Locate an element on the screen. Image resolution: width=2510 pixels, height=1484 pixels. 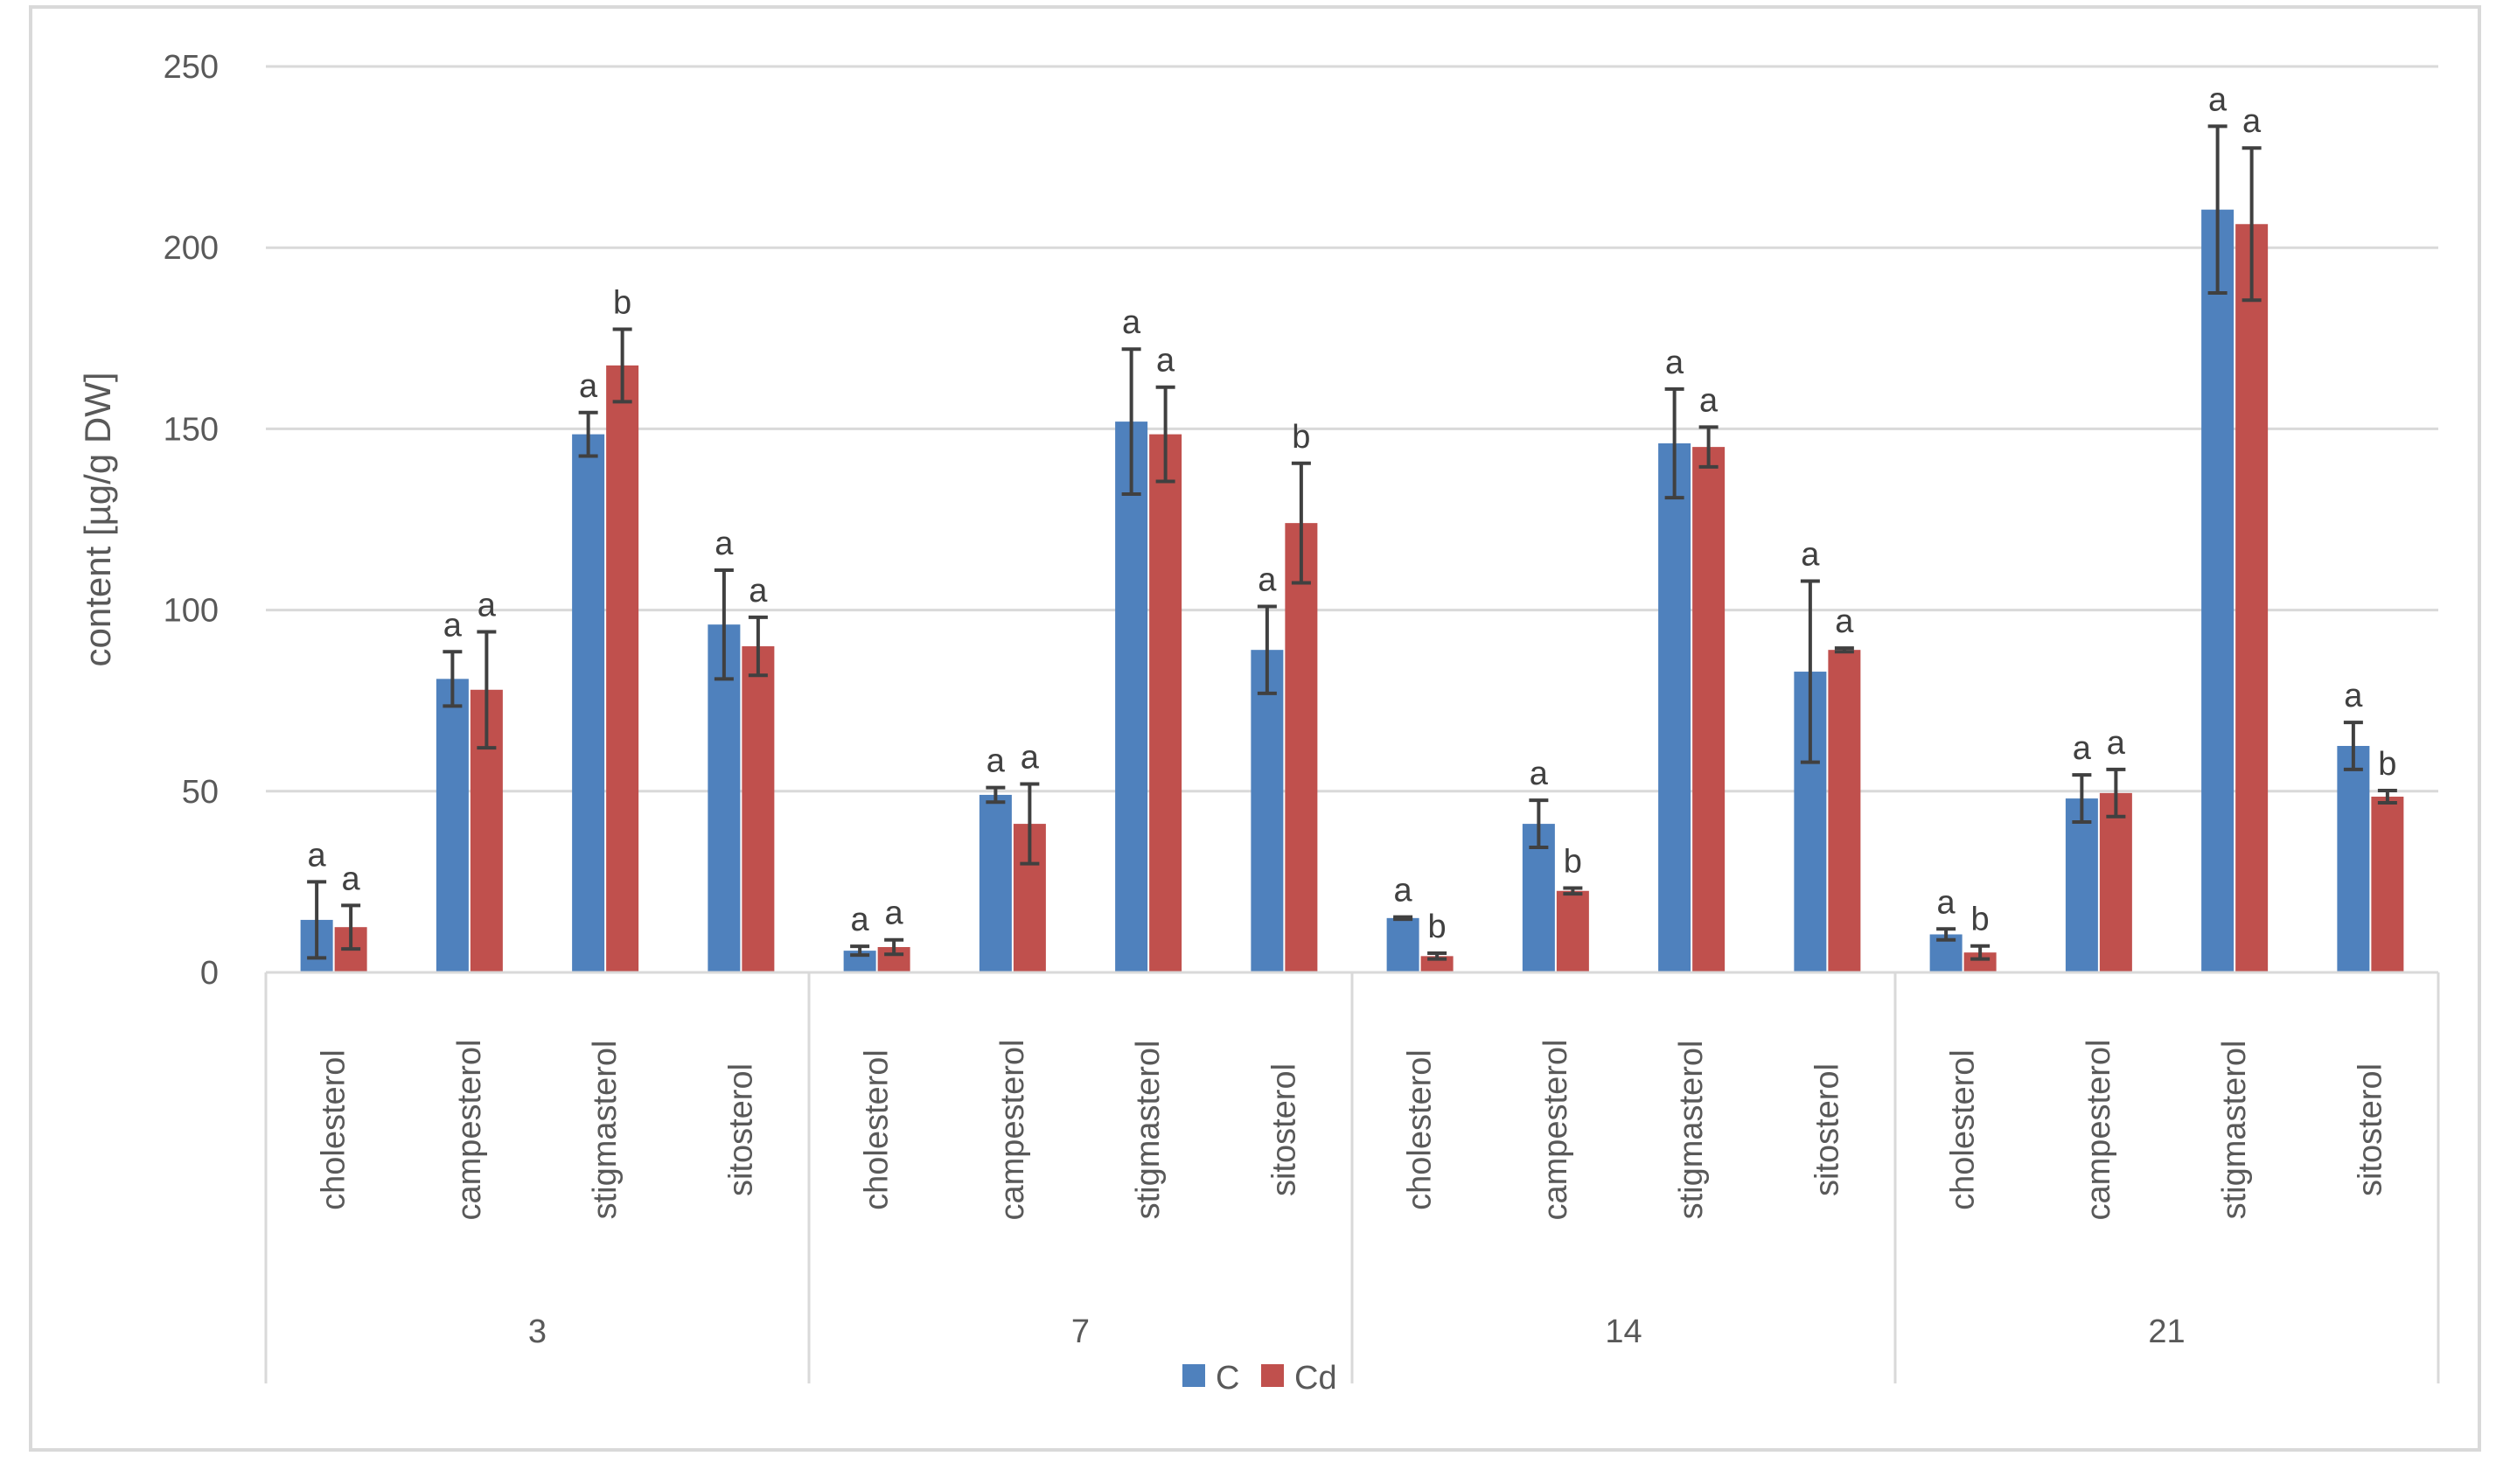
legend-label-cd: Cd is located at coordinates (1316, 1378).